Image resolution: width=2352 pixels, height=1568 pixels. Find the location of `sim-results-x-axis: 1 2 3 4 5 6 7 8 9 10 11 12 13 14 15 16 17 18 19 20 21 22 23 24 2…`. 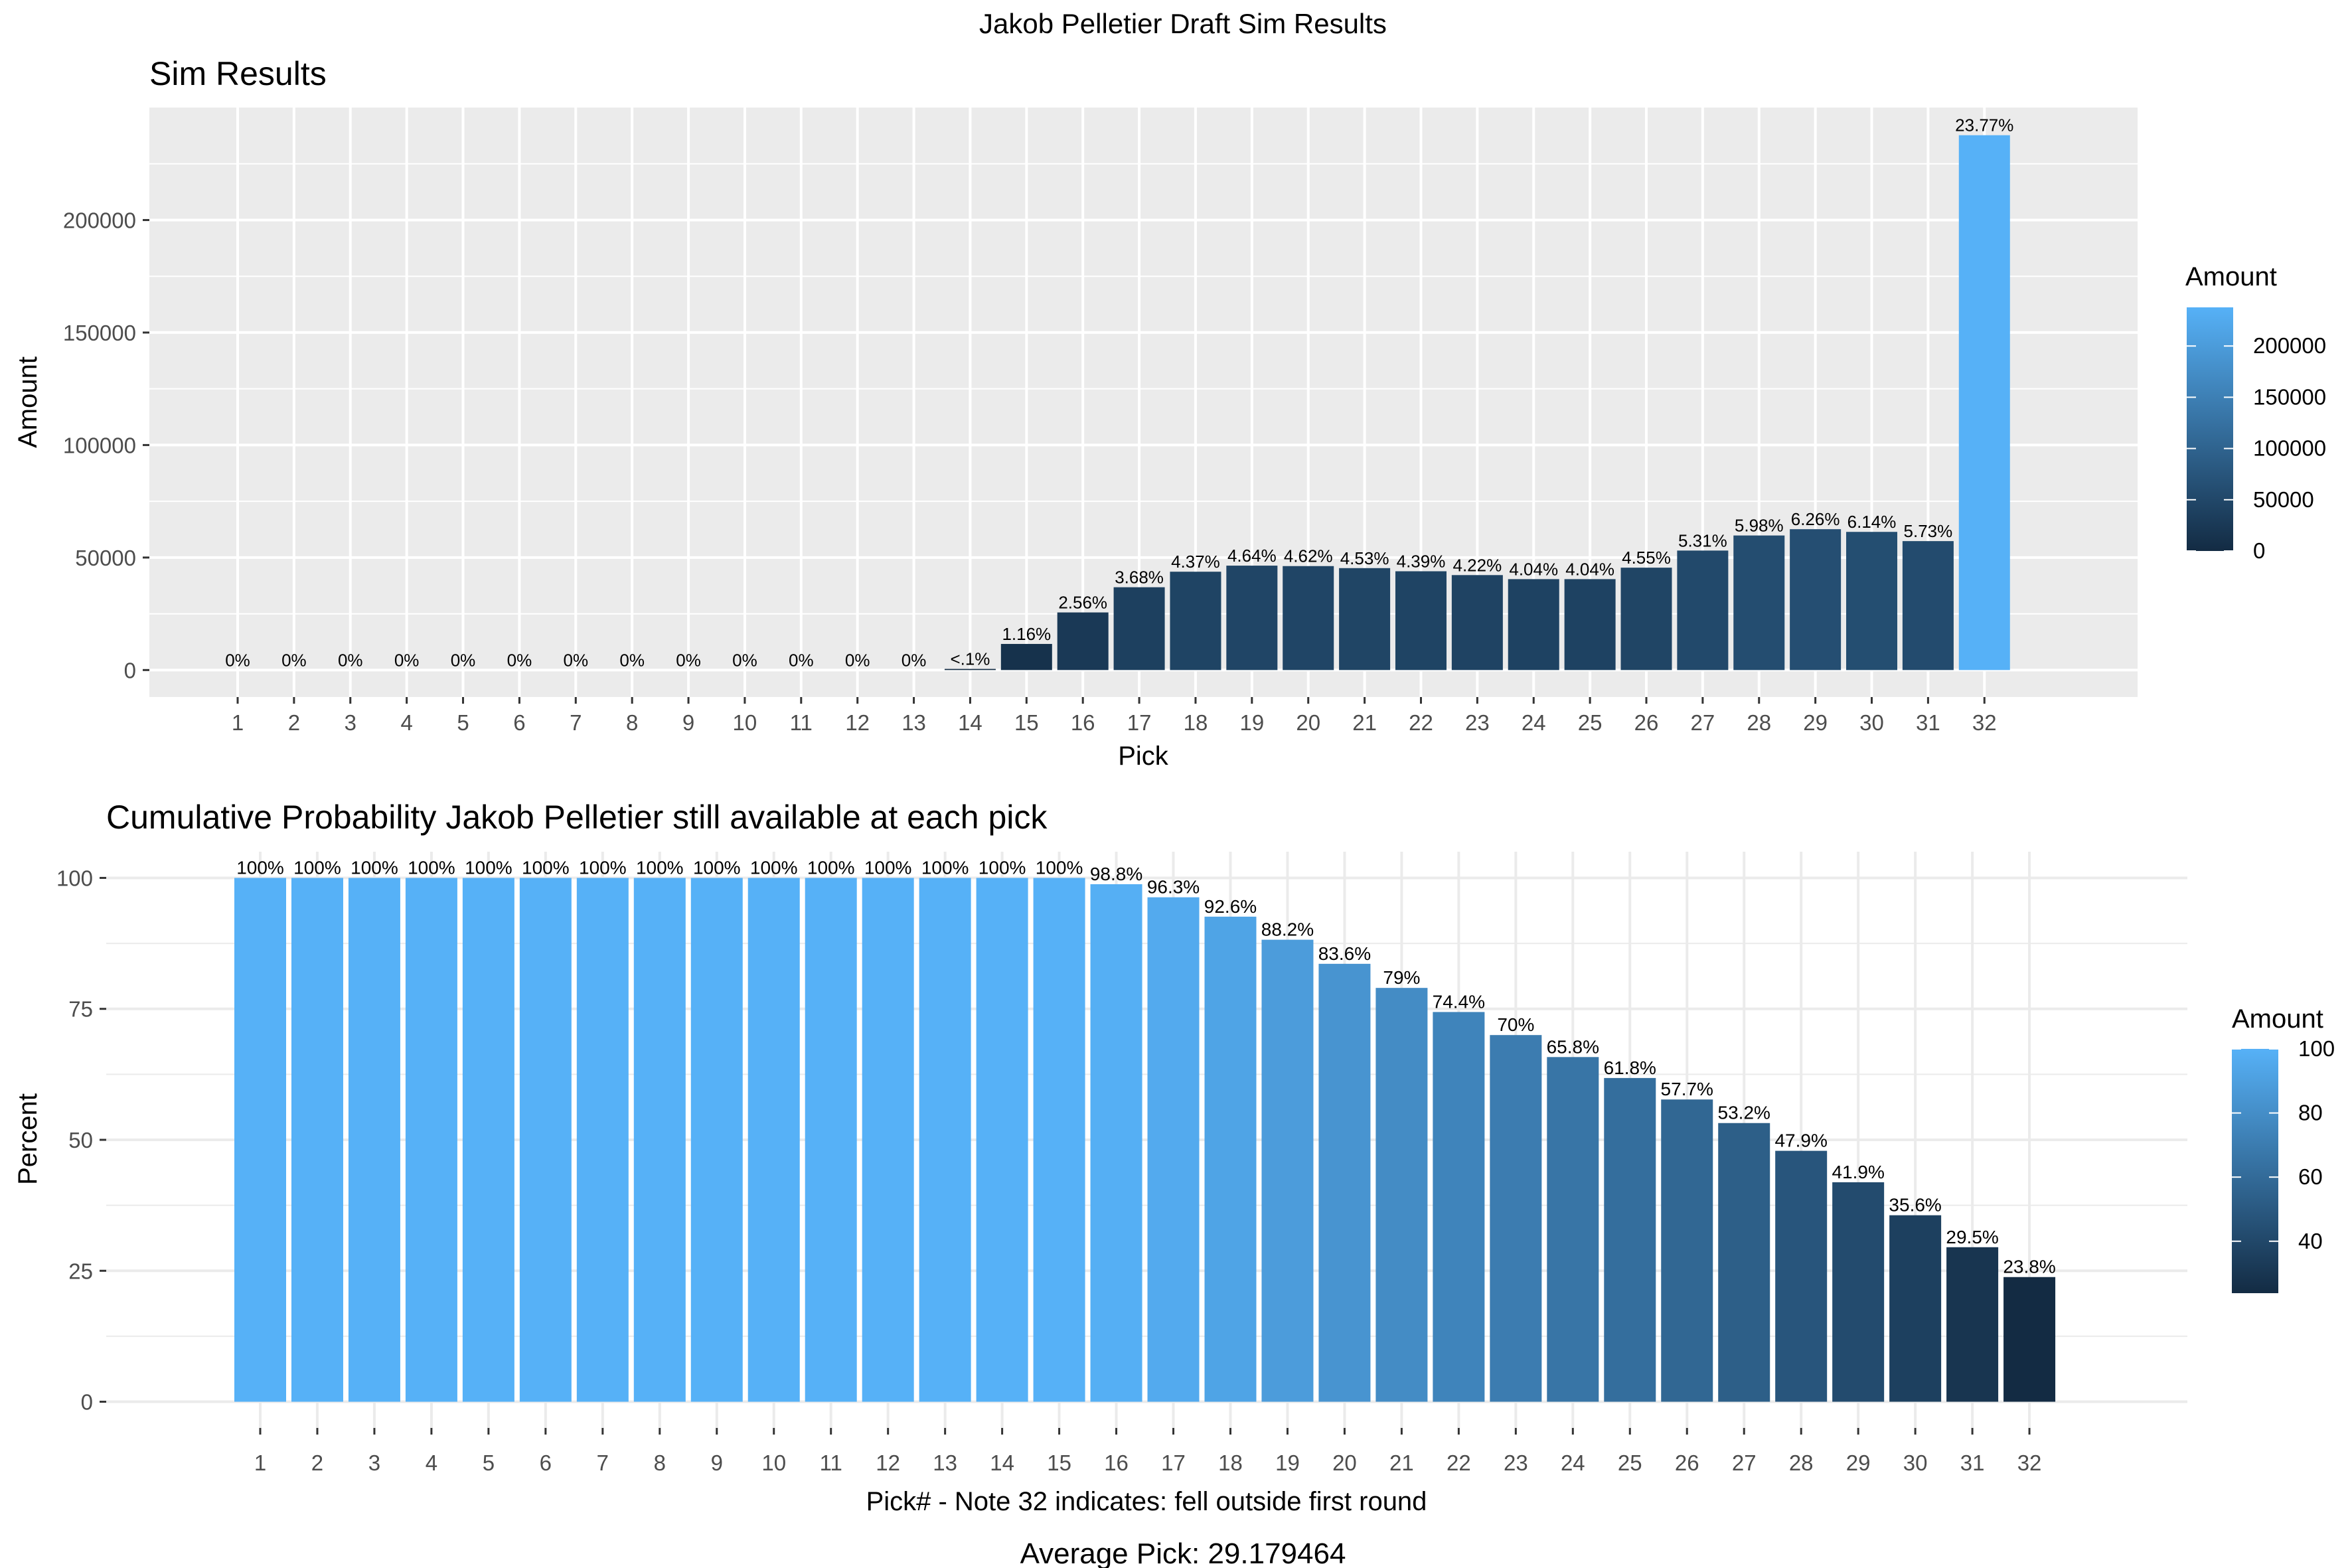

sim-results-x-axis: 1 2 3 4 5 6 7 8 9 10 11 12 13 14 15 16 17 18 19 20 21 22 23 24 2… is located at coordinates (1115, 716).